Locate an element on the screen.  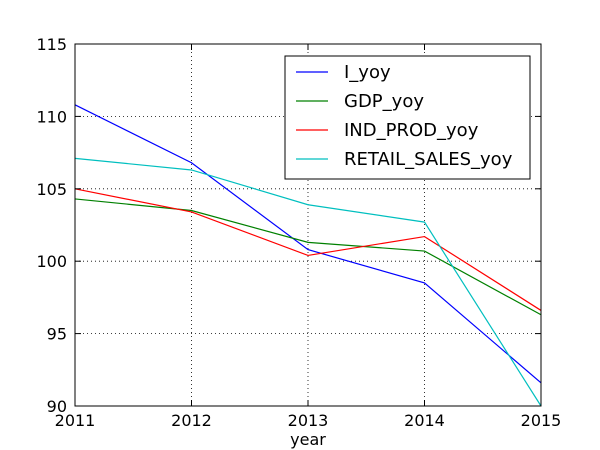
x-tick-label: 2015 is located at coordinates (541, 420).